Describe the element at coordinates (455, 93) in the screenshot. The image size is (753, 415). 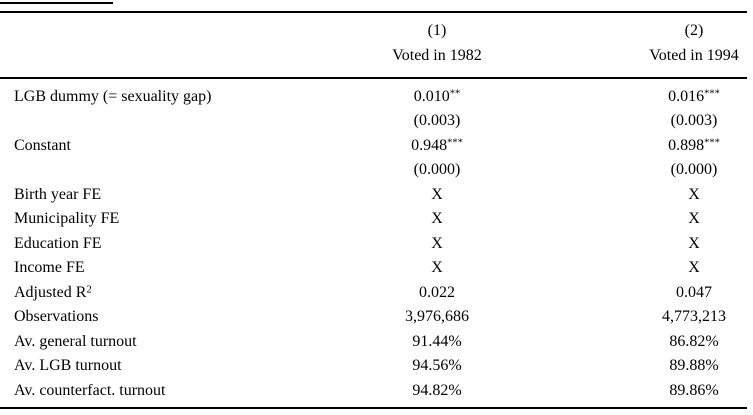
I see `col1-significance-stars: **` at that location.